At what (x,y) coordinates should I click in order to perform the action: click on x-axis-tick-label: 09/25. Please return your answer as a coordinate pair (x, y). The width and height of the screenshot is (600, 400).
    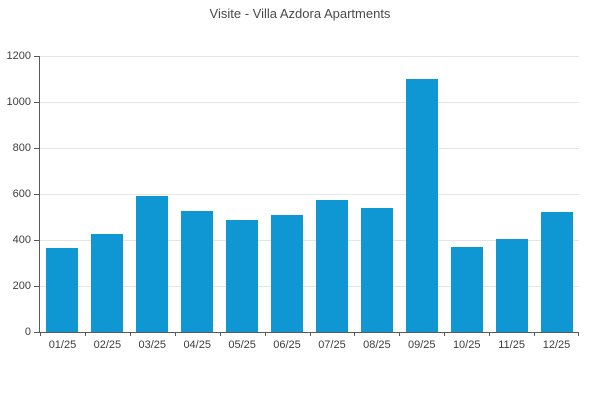
    Looking at the image, I should click on (422, 345).